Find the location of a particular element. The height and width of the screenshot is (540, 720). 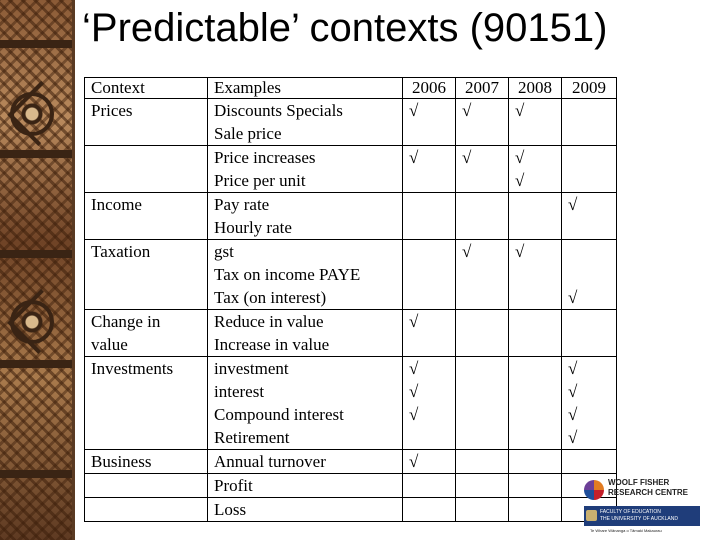

context-label: Prices is located at coordinates (112, 110).